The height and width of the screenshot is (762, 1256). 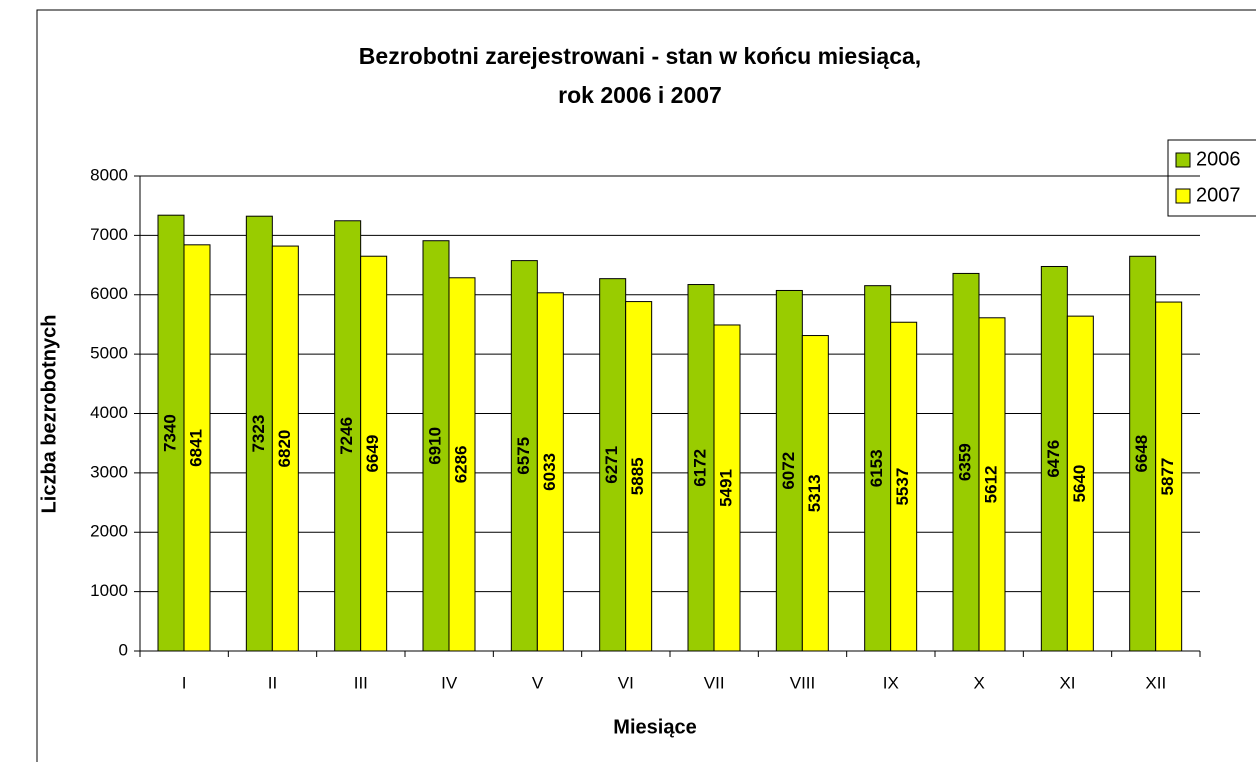 I want to click on y-tick-label: 7000, so click(x=109, y=234).